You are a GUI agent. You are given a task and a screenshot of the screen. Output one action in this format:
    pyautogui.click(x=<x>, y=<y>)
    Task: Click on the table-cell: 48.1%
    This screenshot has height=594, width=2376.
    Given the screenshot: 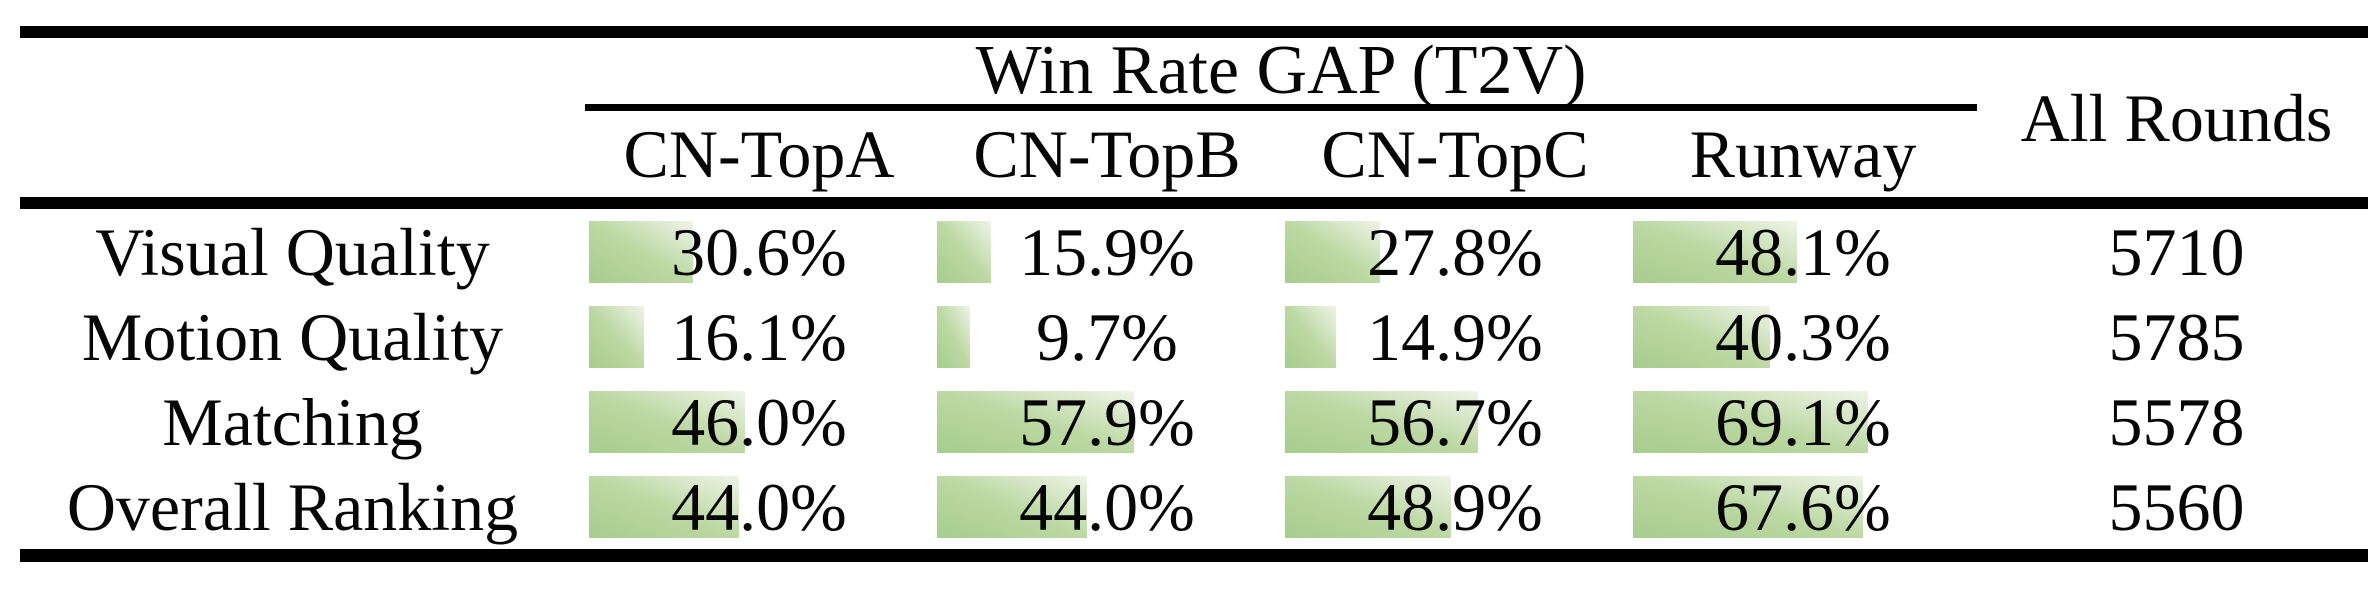 What is the action you would take?
    pyautogui.click(x=1803, y=251)
    